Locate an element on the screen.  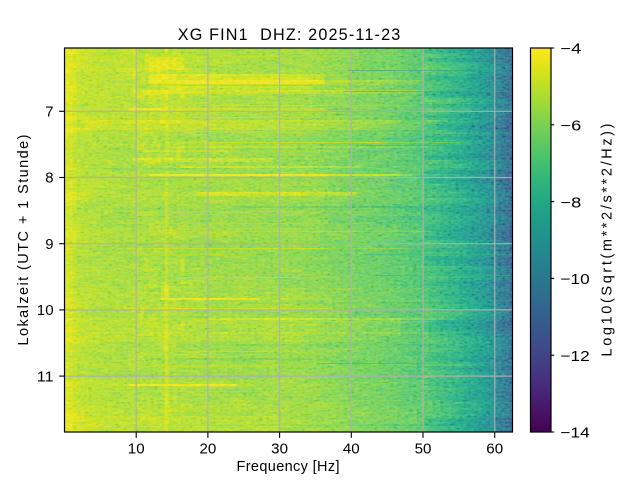
svg-text: −12 is located at coordinates (575, 357).